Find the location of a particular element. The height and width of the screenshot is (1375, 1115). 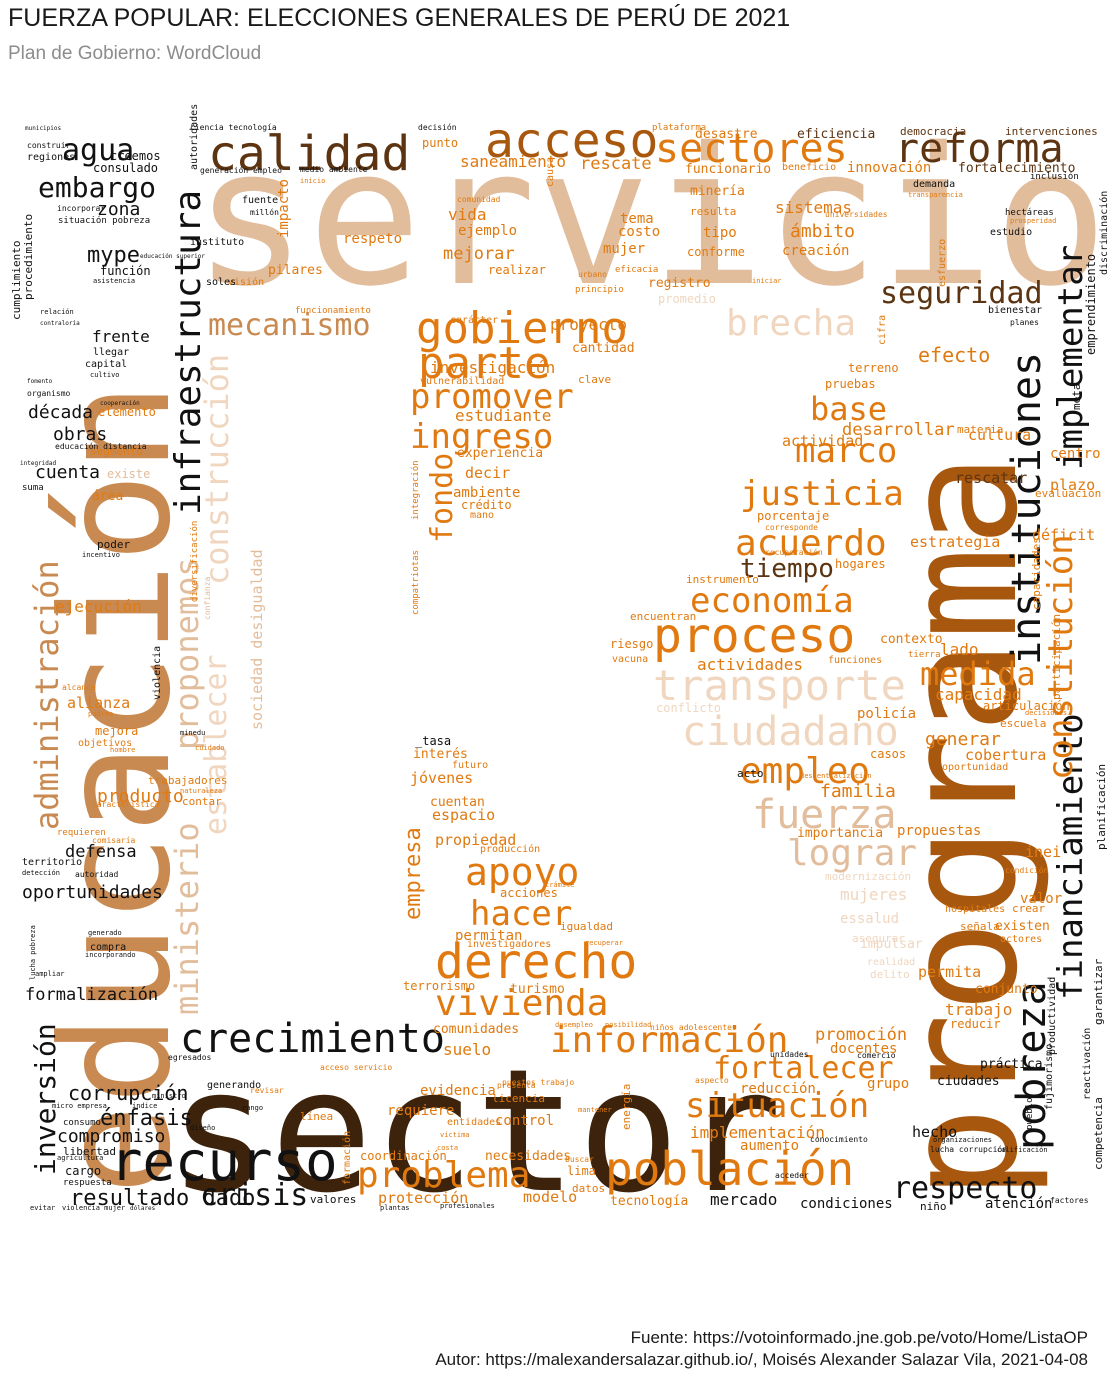

word-segmento: segmento is located at coordinates (116, 451).